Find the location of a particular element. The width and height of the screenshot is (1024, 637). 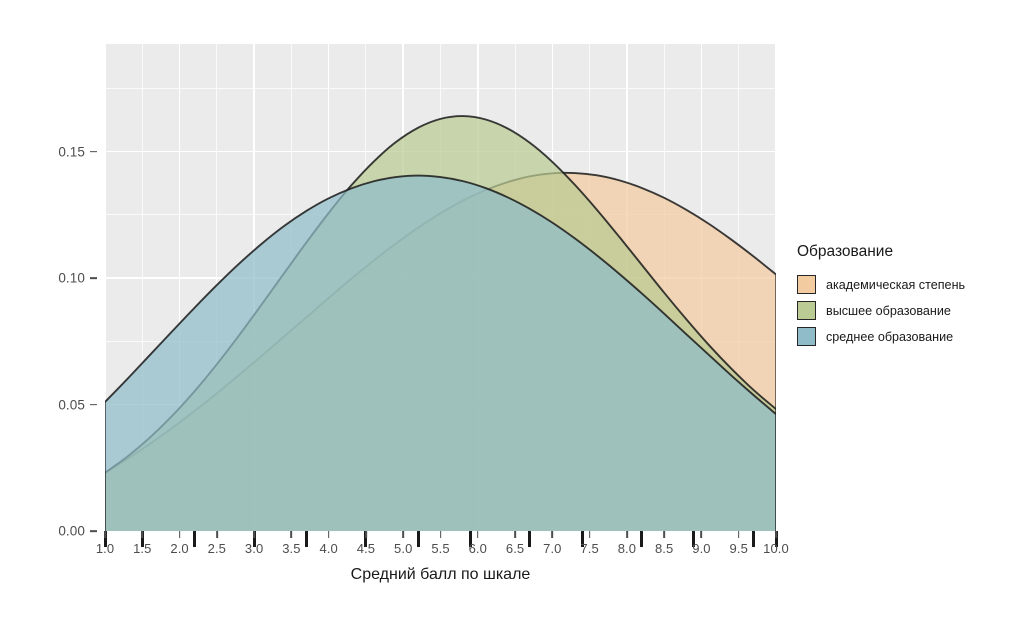

legend-item: среднее образование is located at coordinates (904, 336).